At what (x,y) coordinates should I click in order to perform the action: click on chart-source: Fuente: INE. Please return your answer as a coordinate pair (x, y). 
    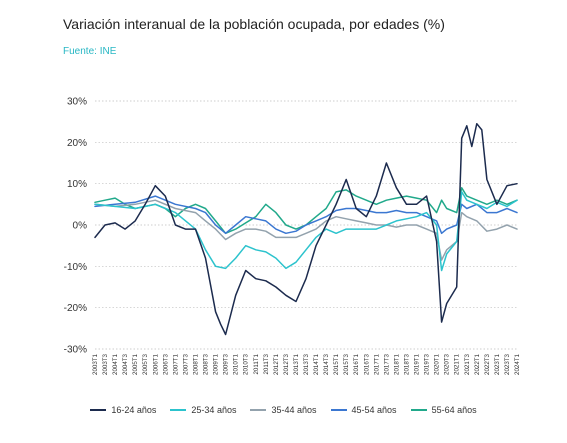
    Looking at the image, I should click on (90, 51).